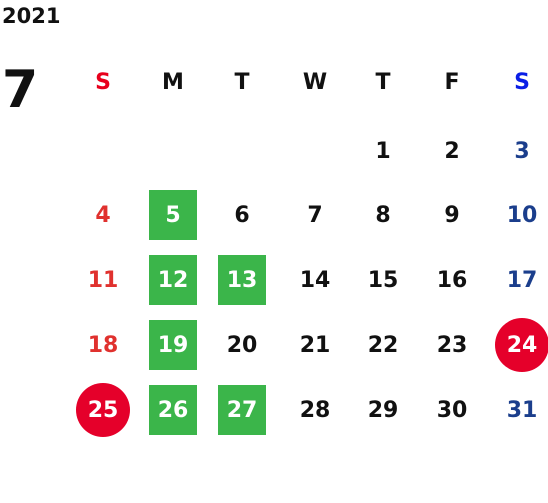  I want to click on day: 16, so click(452, 280).